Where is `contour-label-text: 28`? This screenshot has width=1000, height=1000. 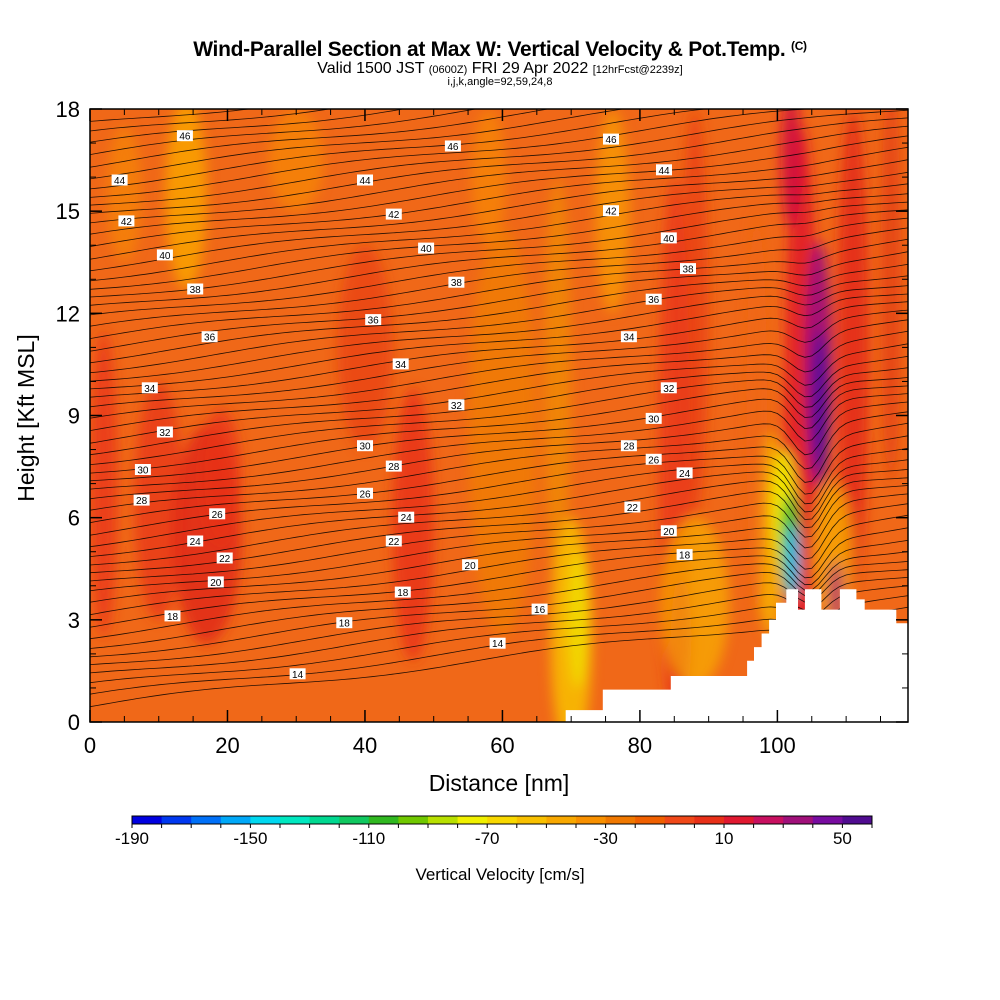
contour-label-text: 28 is located at coordinates (394, 467).